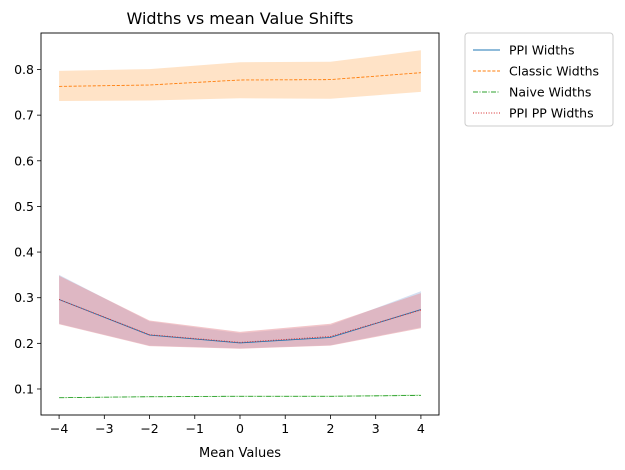  Describe the element at coordinates (24, 297) in the screenshot. I see `y-tick-label: 0.3` at that location.